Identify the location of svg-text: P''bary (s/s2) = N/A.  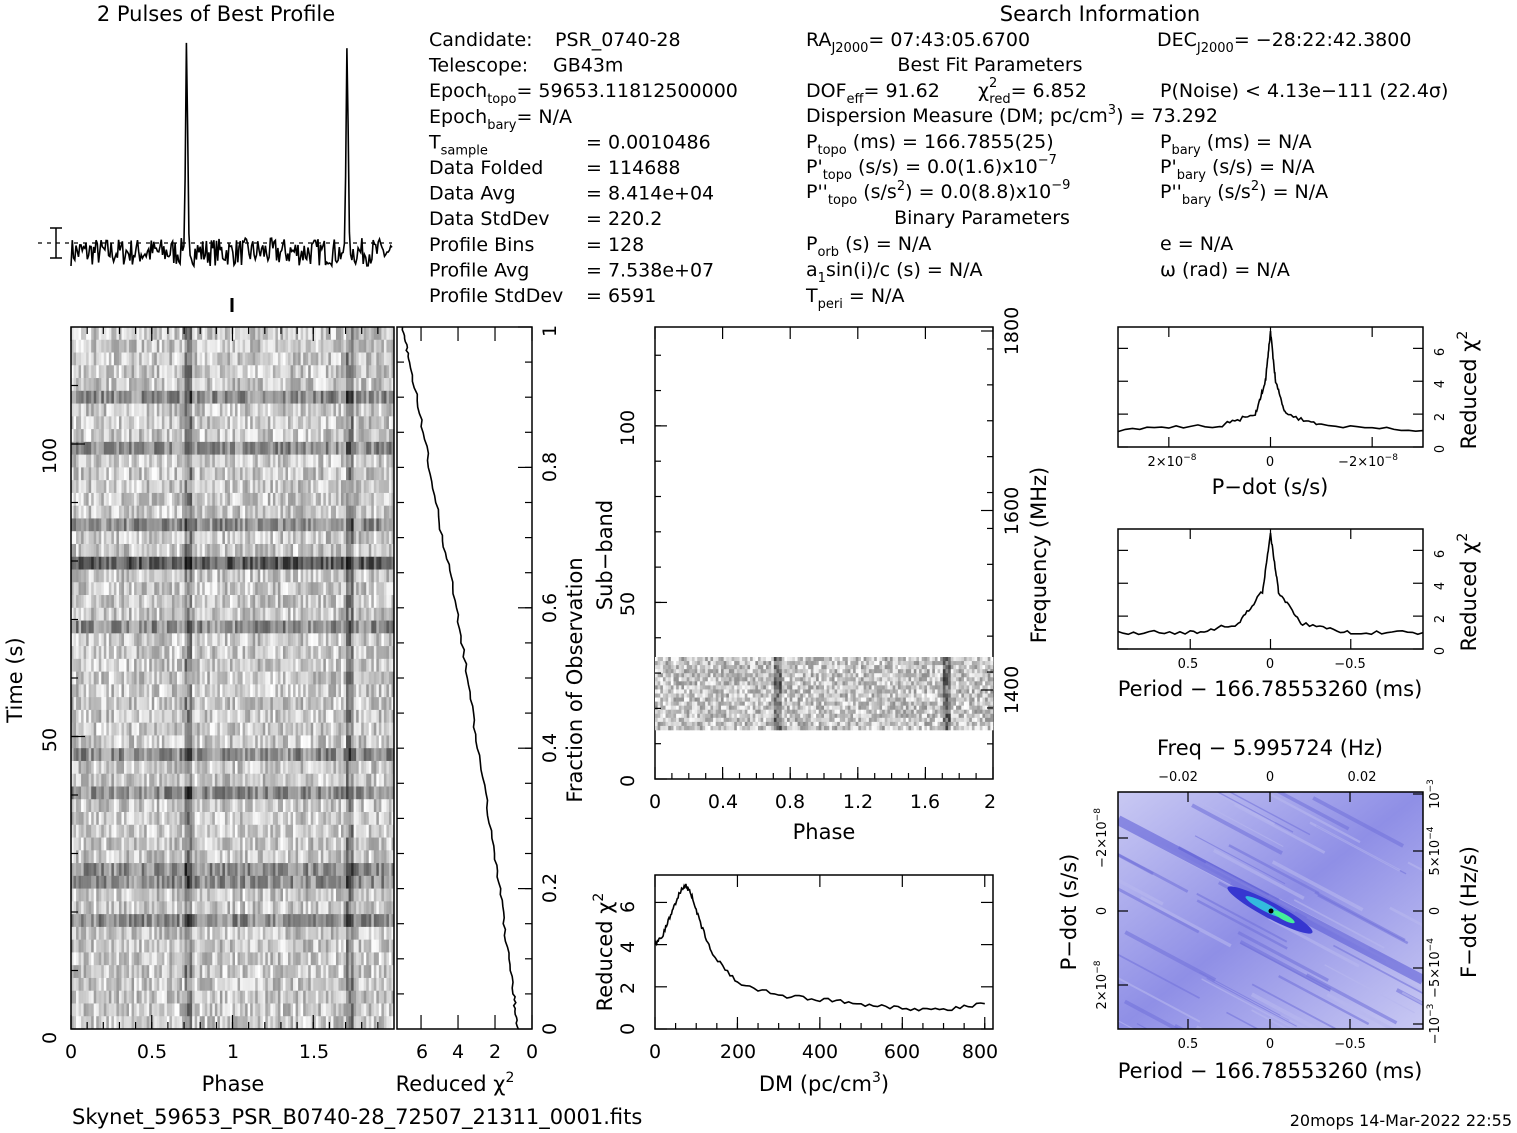
(1244, 193).